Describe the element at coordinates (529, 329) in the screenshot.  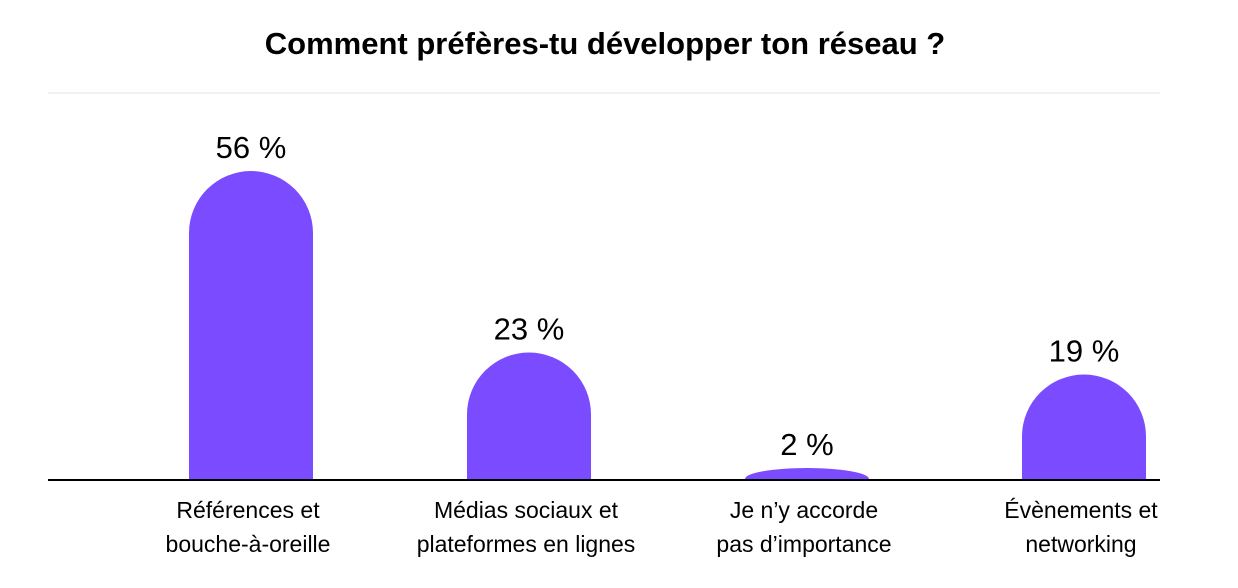
I see `data-label: 23 %` at that location.